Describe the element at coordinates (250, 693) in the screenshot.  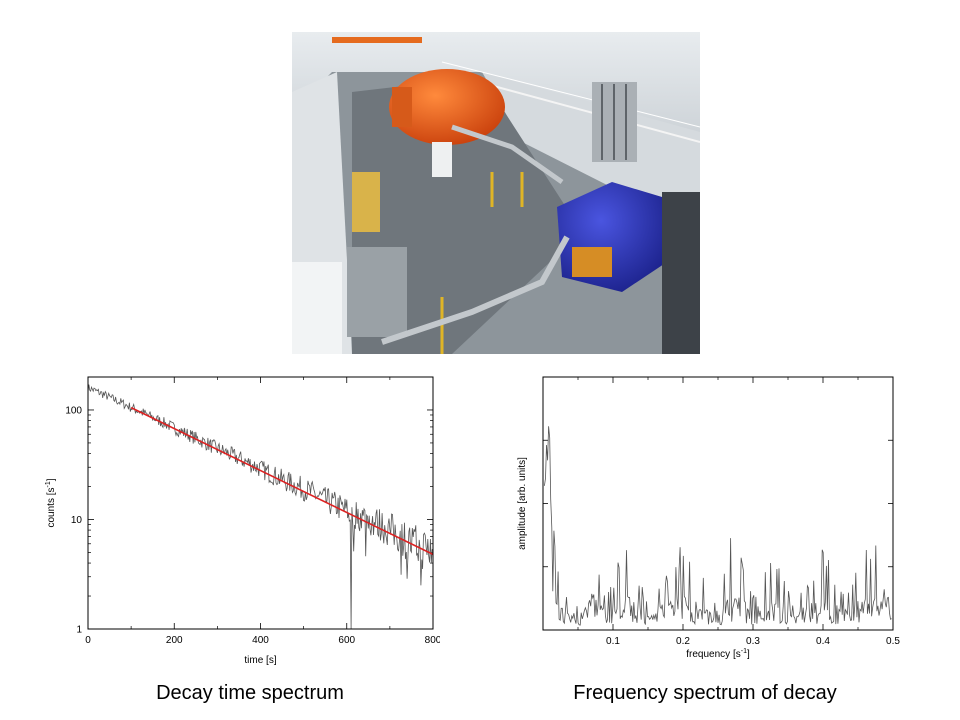
I see `decay-time-caption: Decay time spectrum` at that location.